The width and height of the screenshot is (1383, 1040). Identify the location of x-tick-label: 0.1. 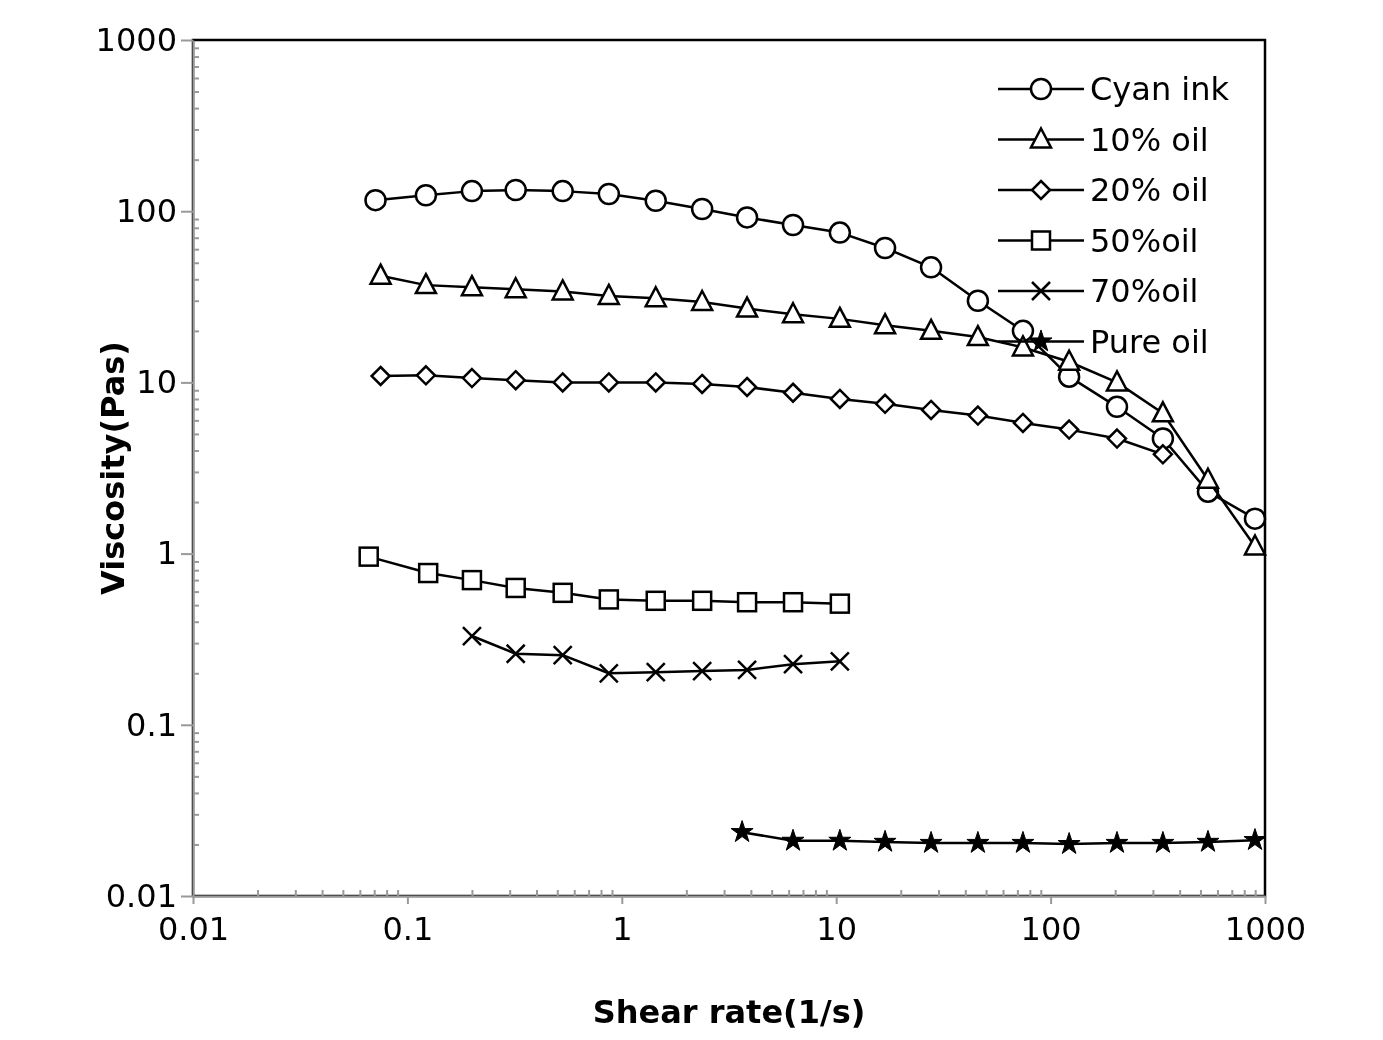
(408, 929).